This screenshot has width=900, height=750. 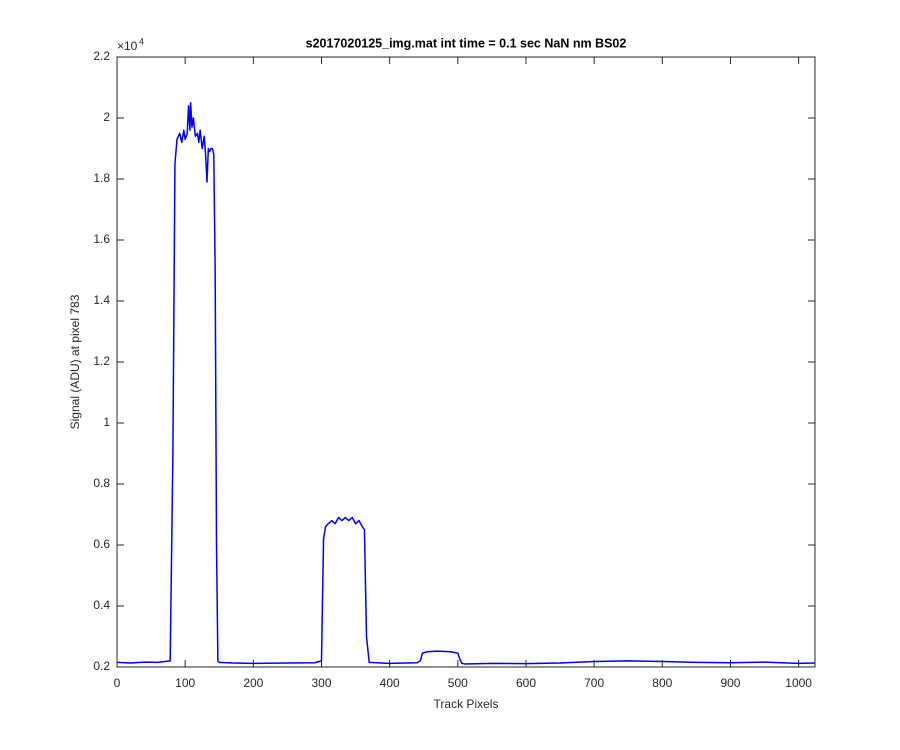 I want to click on x-tick-label: 200, so click(x=253, y=683).